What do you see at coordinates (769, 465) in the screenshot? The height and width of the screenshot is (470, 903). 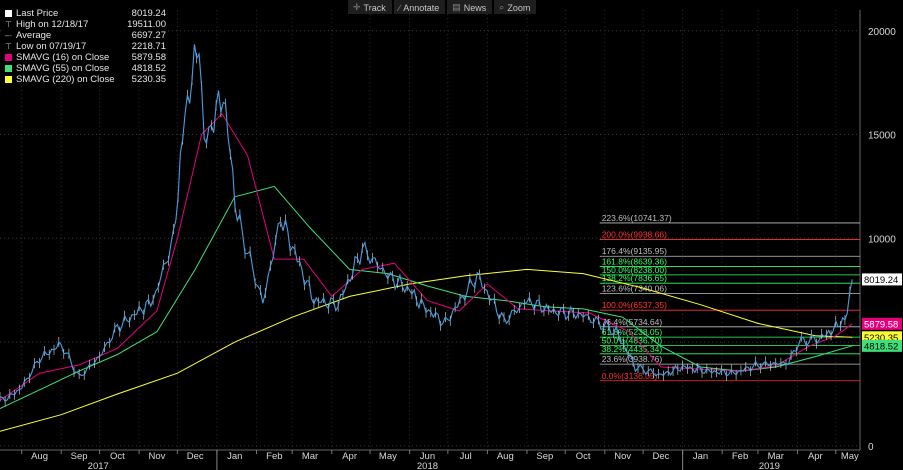 I see `year-label: 2019` at bounding box center [769, 465].